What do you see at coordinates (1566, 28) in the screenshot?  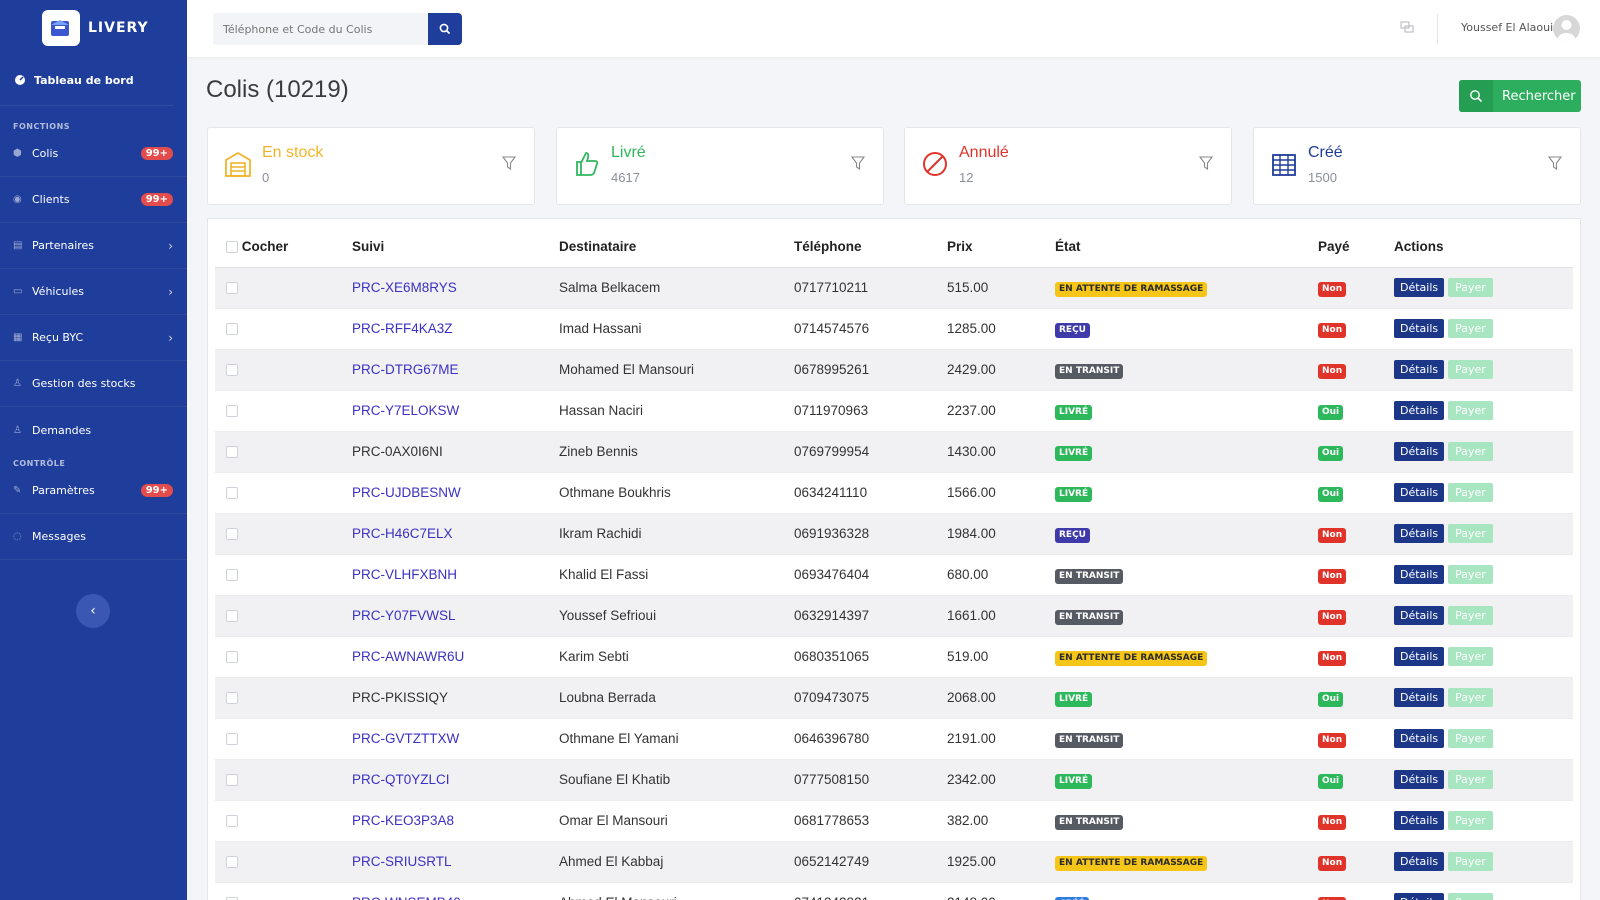 I see `avatar` at bounding box center [1566, 28].